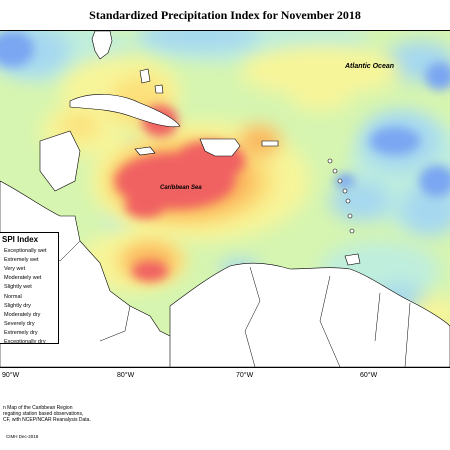  Describe the element at coordinates (220, 147) in the screenshot. I see `hispaniola-land` at that location.